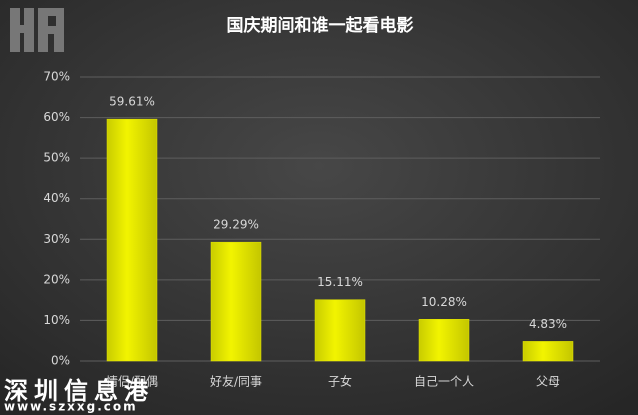 This screenshot has height=415, width=638. I want to click on logo, so click(37, 30).